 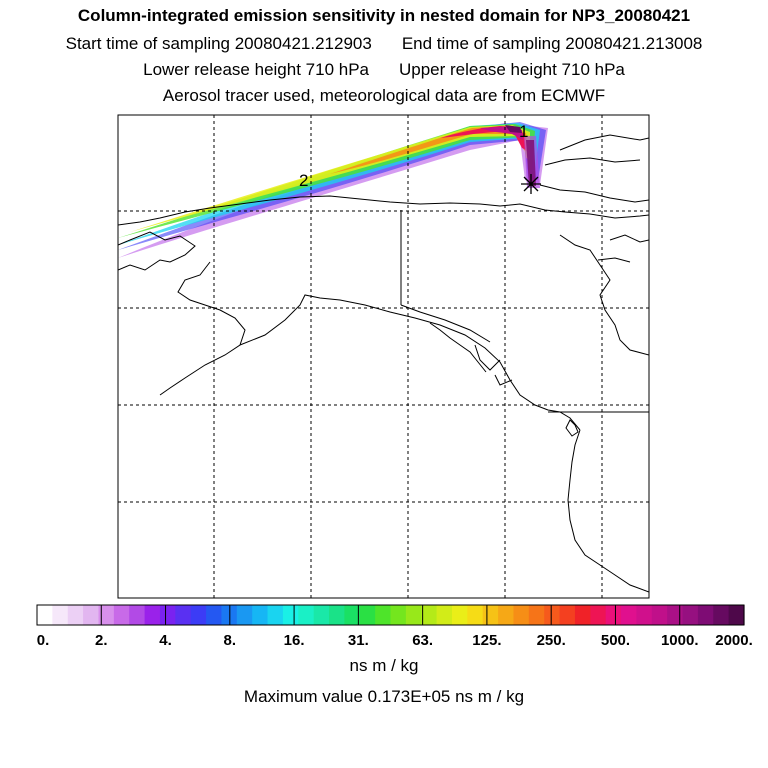 I want to click on emission-plume, so click(x=333, y=190).